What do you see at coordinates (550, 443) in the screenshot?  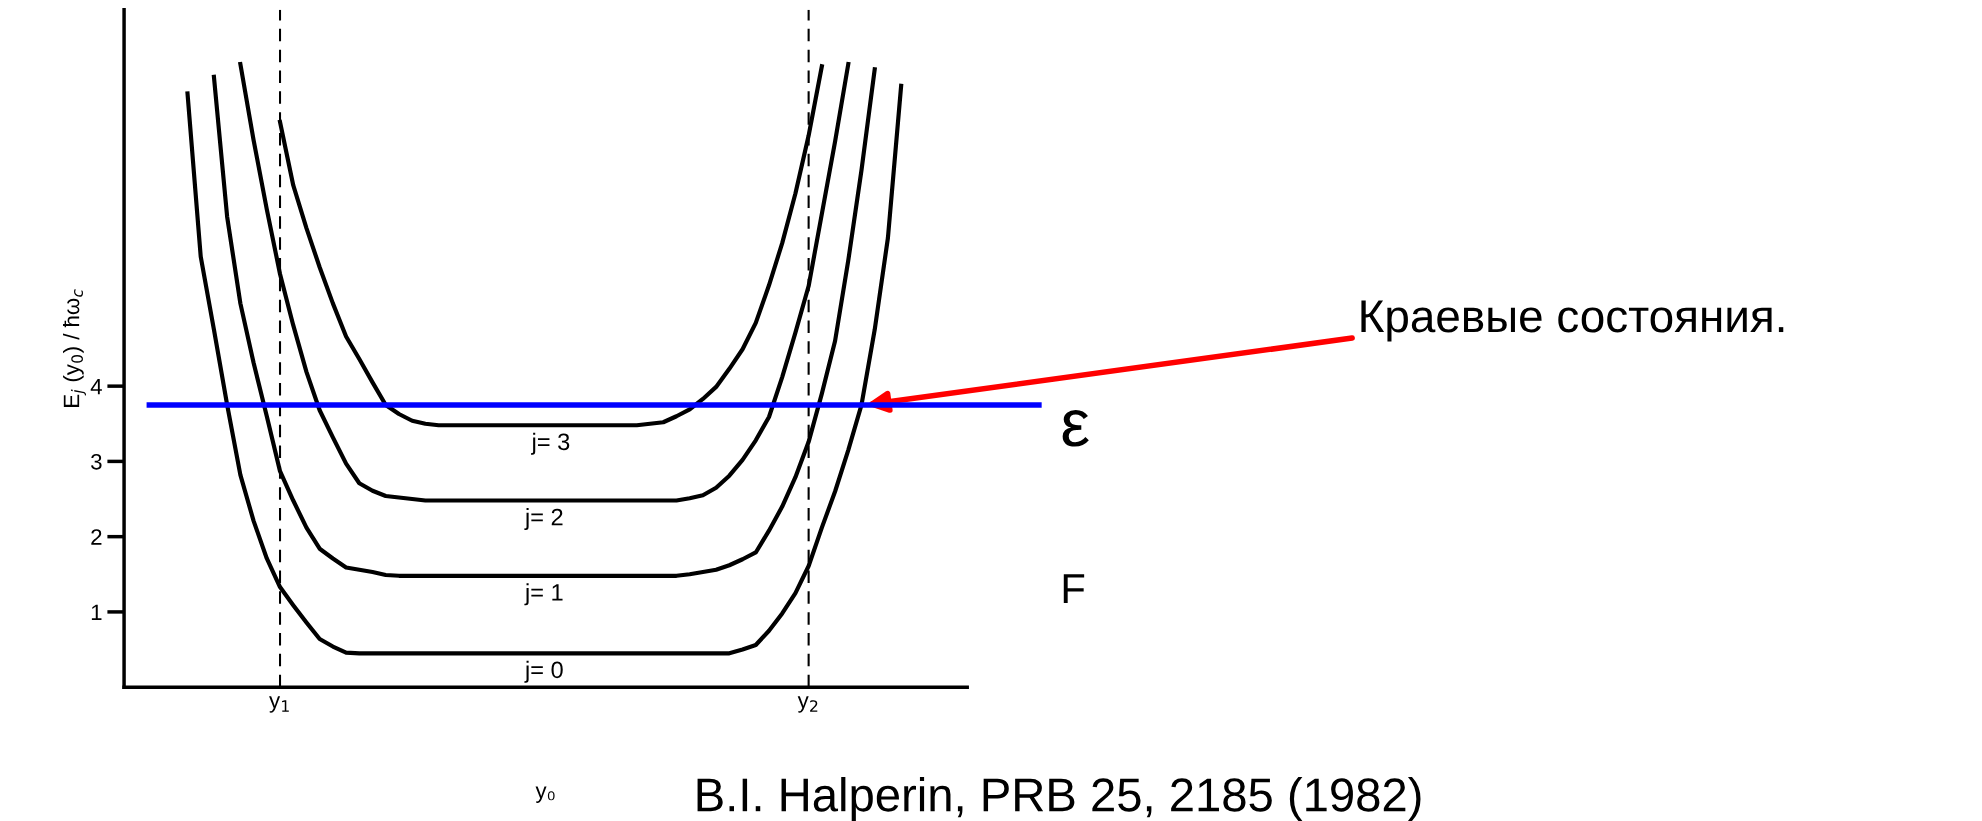 I see `series-label: j= 3` at bounding box center [550, 443].